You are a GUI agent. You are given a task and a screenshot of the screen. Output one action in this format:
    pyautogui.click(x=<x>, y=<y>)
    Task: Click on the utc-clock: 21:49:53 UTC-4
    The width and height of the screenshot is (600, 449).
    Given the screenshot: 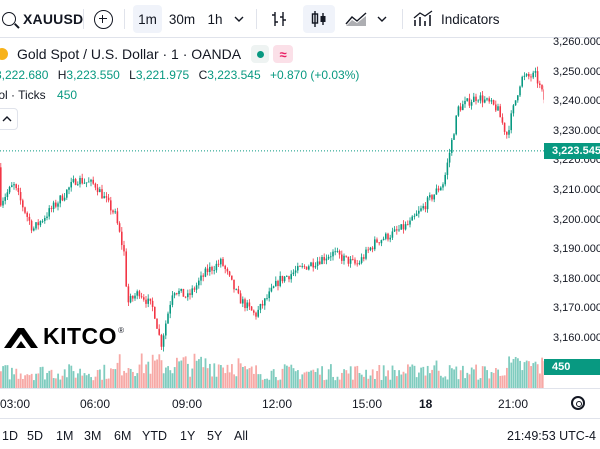 What is the action you would take?
    pyautogui.click(x=551, y=436)
    